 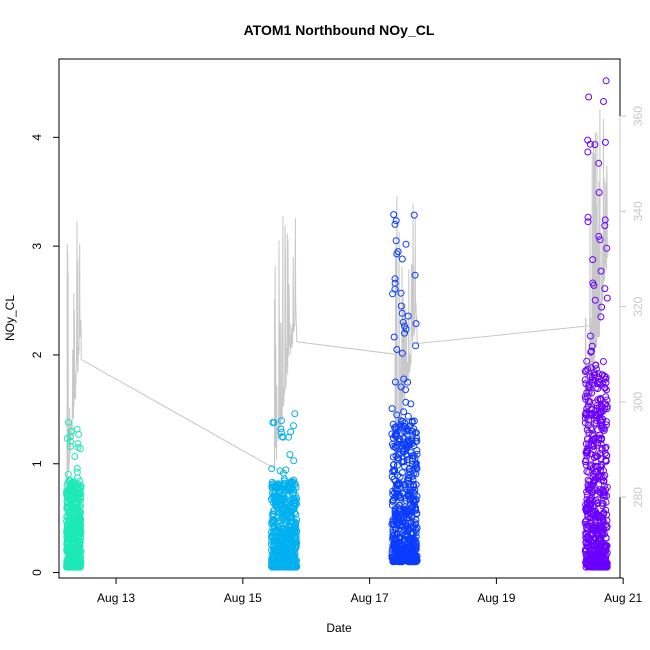 What do you see at coordinates (37, 137) in the screenshot?
I see `y-tick-label: 4` at bounding box center [37, 137].